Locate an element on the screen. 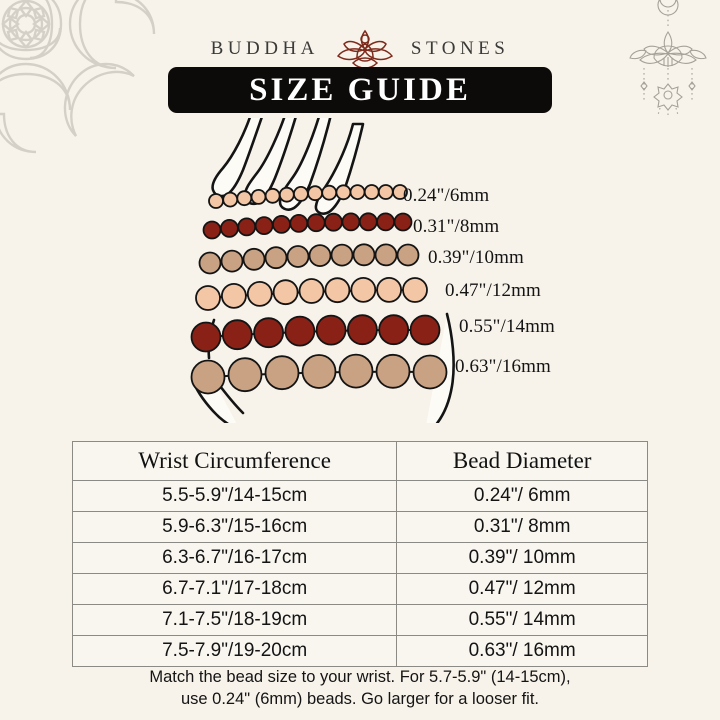  bracelet-row-05514mm is located at coordinates (315, 333).